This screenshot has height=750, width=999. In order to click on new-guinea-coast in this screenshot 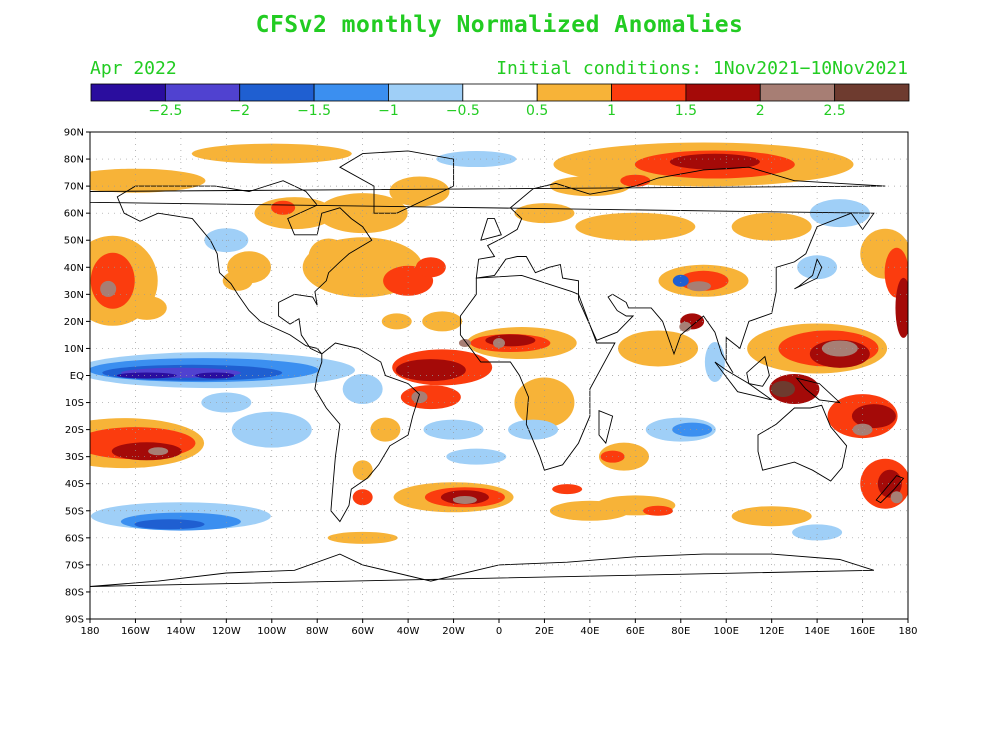, I will do `click(818, 390)`.